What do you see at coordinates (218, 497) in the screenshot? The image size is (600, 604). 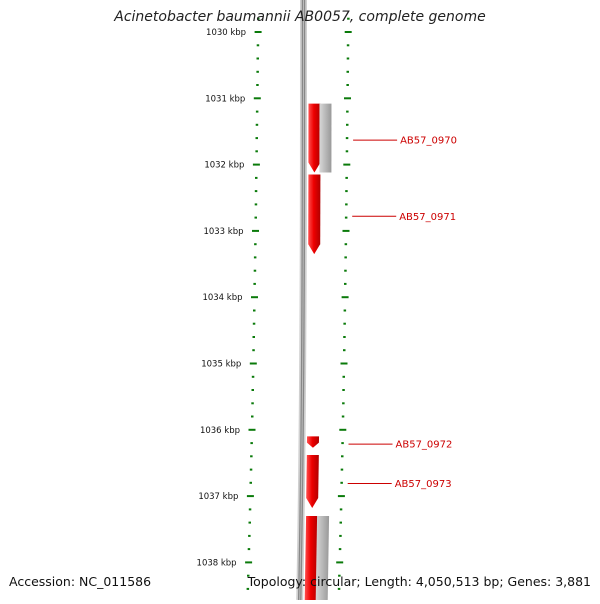 I see `scale-label: 1037 kbp` at bounding box center [218, 497].